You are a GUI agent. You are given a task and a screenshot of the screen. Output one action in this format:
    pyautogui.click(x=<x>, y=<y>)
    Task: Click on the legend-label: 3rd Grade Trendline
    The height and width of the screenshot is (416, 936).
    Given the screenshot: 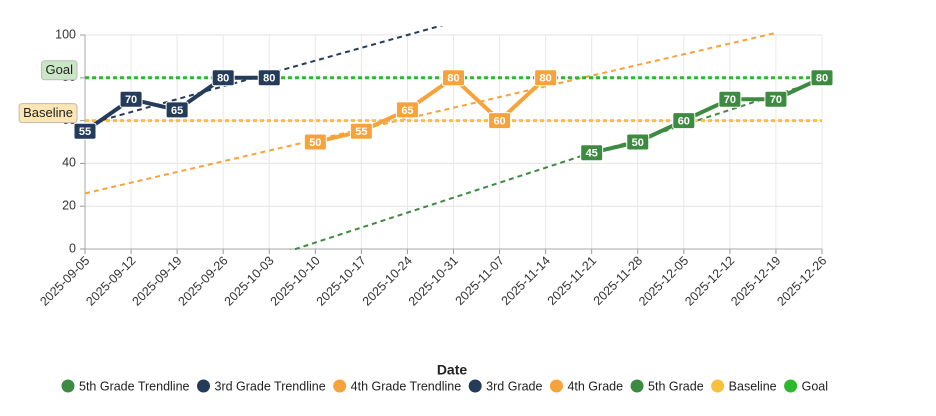 What is the action you would take?
    pyautogui.click(x=269, y=386)
    